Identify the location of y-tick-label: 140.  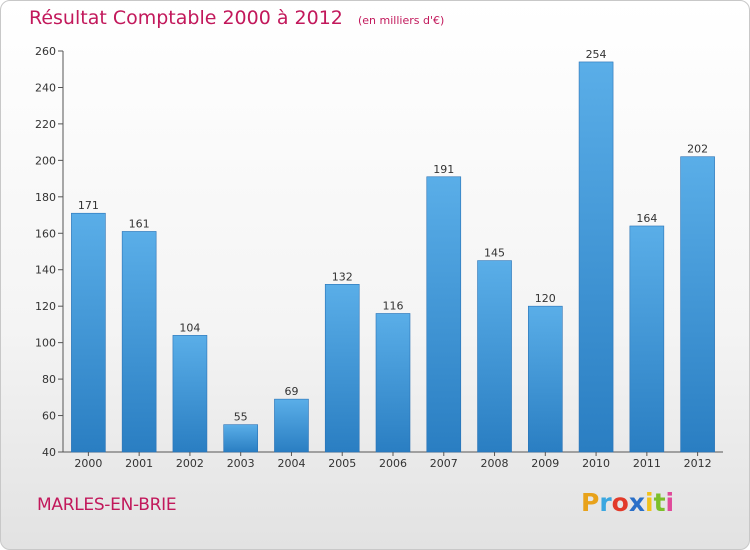
(45, 270).